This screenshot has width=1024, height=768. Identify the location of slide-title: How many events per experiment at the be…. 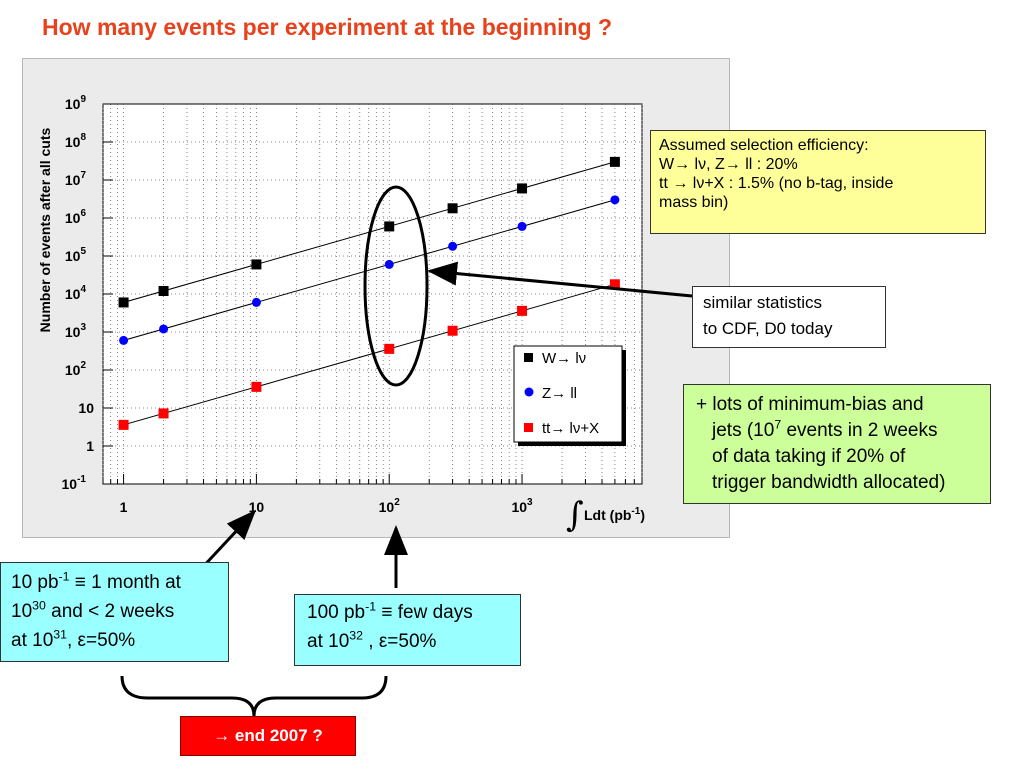
(327, 27).